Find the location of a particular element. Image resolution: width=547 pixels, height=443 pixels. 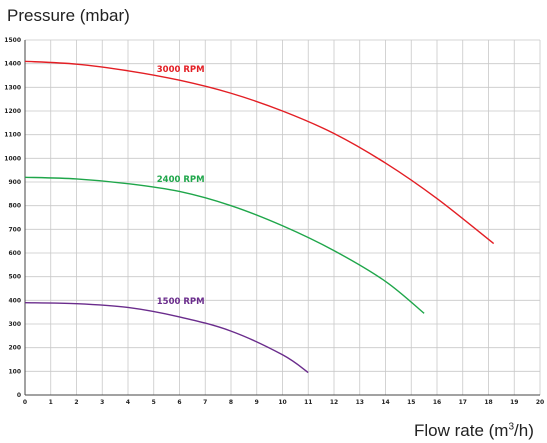

series-line-1500-rpm is located at coordinates (166, 338).